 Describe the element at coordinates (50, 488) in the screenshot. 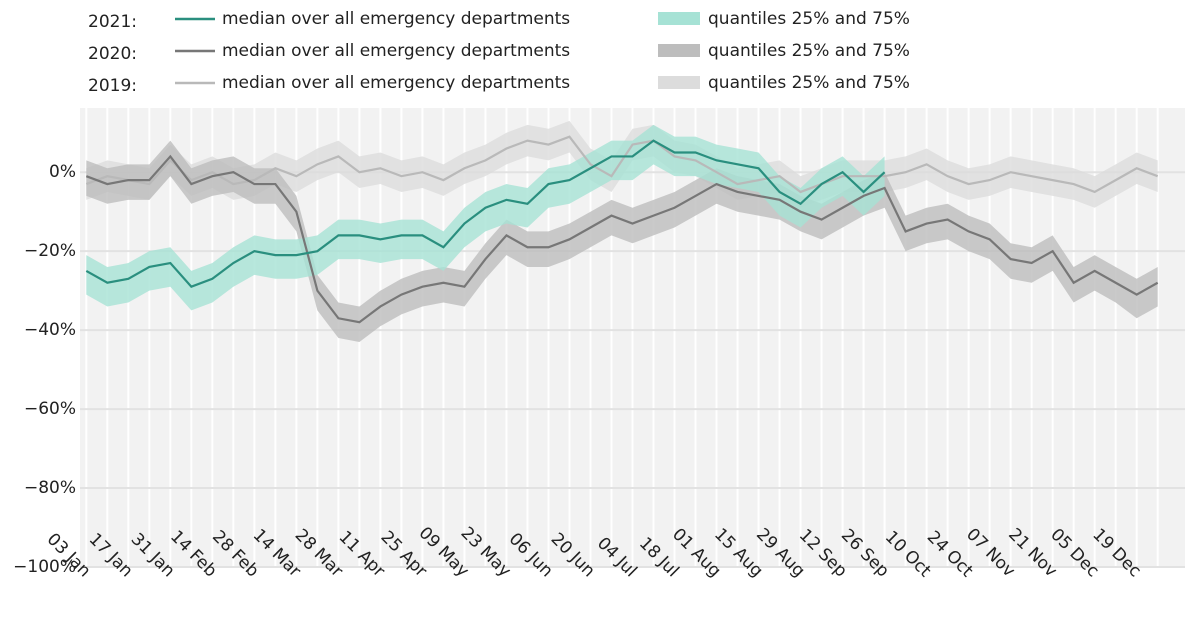

I see `y-tick-label: −80%` at that location.